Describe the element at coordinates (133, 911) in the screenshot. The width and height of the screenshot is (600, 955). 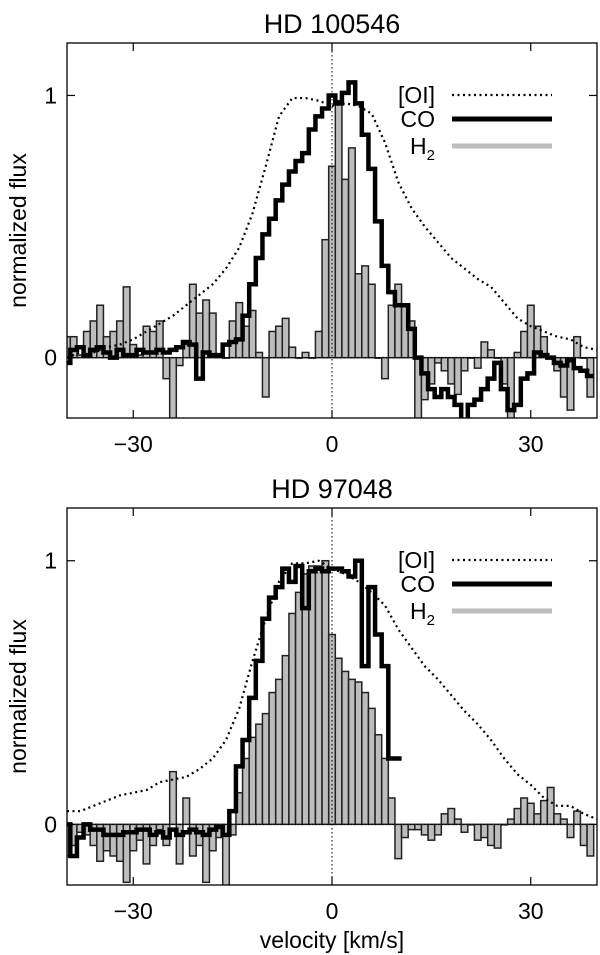
I see `x-tick-label: −30` at that location.